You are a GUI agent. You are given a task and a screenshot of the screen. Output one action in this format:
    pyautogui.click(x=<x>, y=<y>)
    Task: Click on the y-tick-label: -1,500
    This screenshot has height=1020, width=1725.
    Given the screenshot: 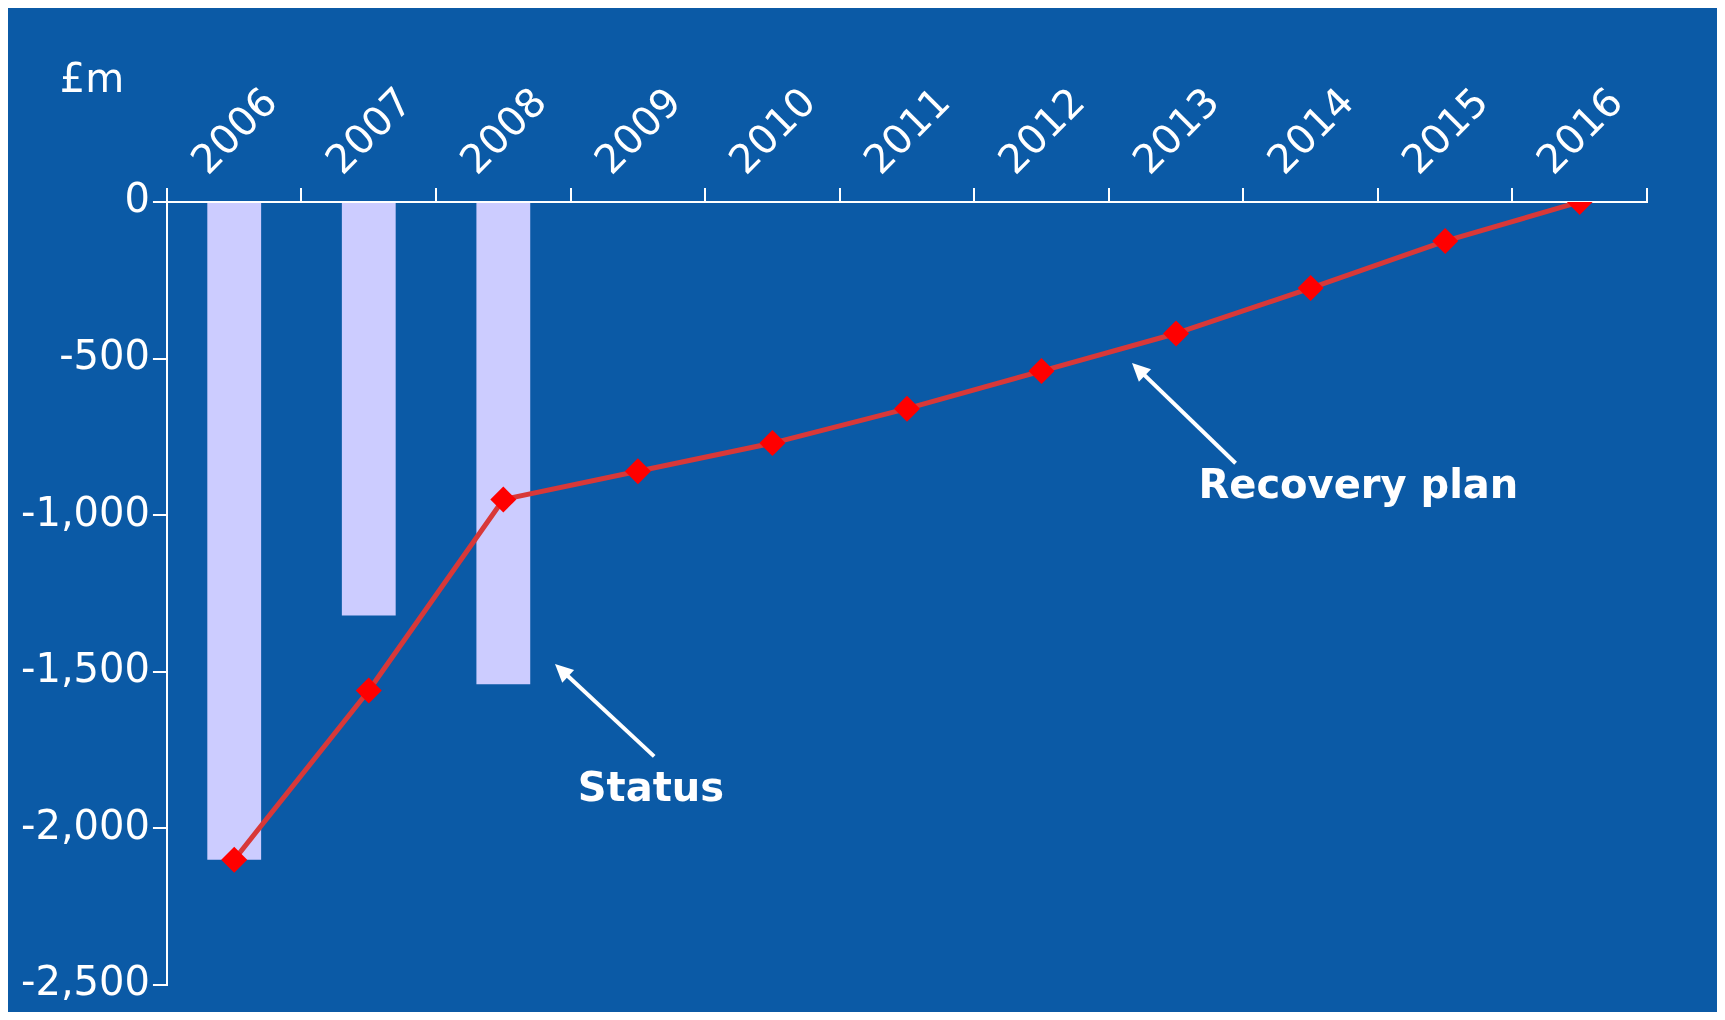 What is the action you would take?
    pyautogui.click(x=85, y=668)
    